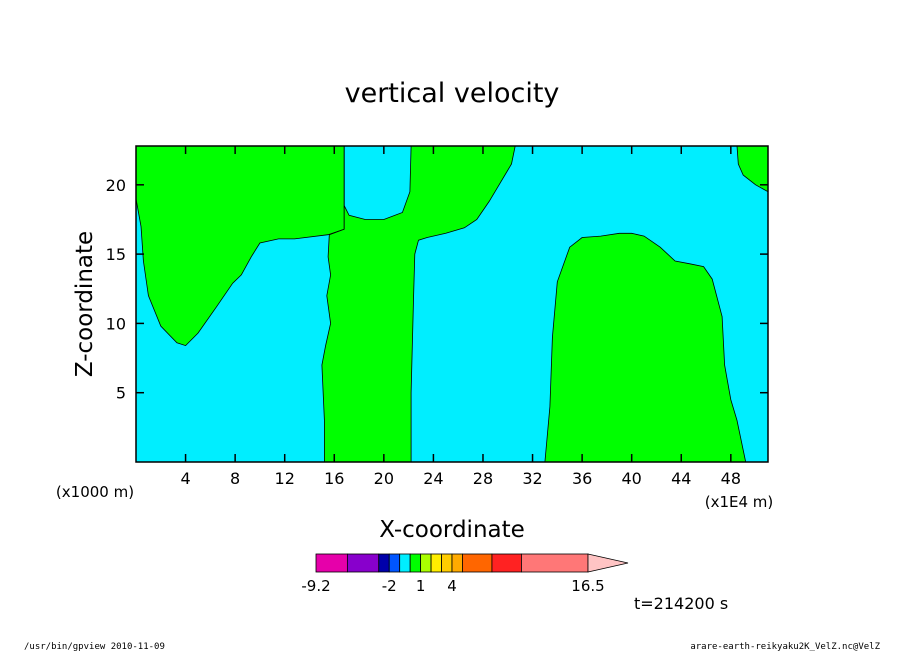  I want to click on y-tick-label: 20, so click(116, 185).